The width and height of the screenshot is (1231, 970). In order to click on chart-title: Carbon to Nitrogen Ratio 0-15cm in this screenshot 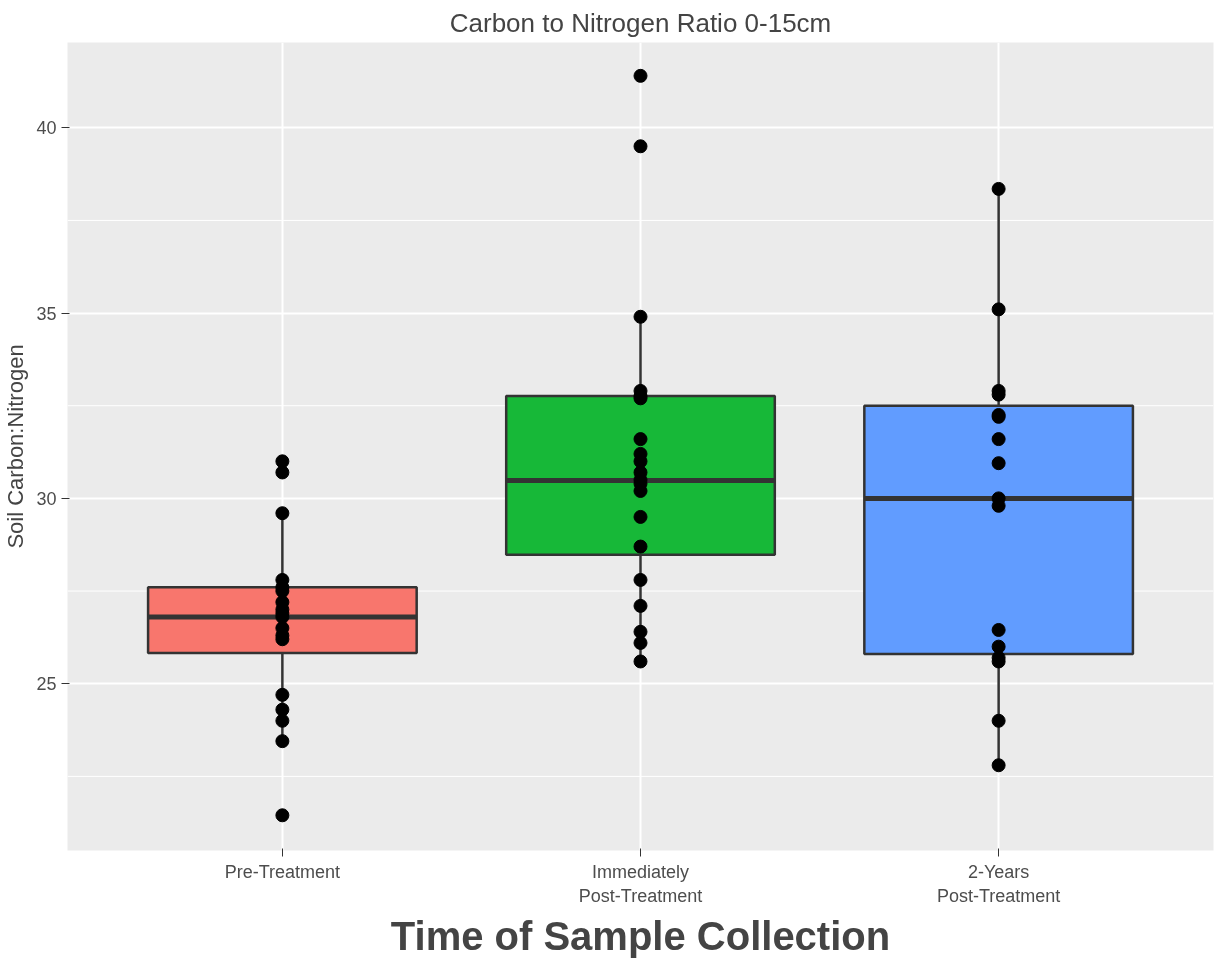, I will do `click(640, 22)`.